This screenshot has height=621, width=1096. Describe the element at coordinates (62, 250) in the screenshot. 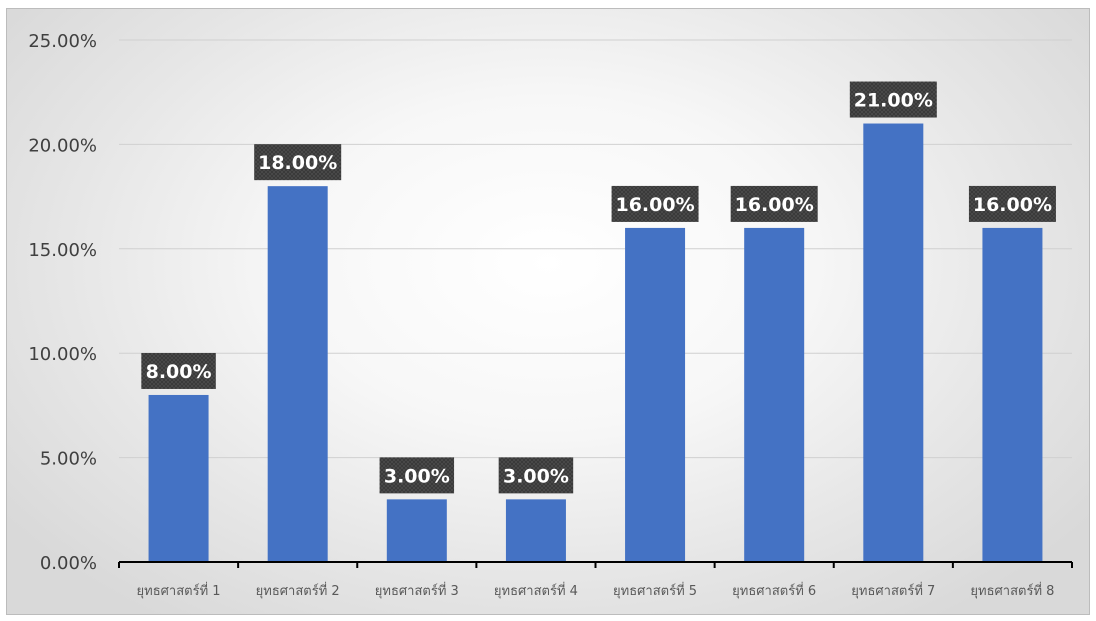

I see `y-tick-label: 15.00%` at that location.